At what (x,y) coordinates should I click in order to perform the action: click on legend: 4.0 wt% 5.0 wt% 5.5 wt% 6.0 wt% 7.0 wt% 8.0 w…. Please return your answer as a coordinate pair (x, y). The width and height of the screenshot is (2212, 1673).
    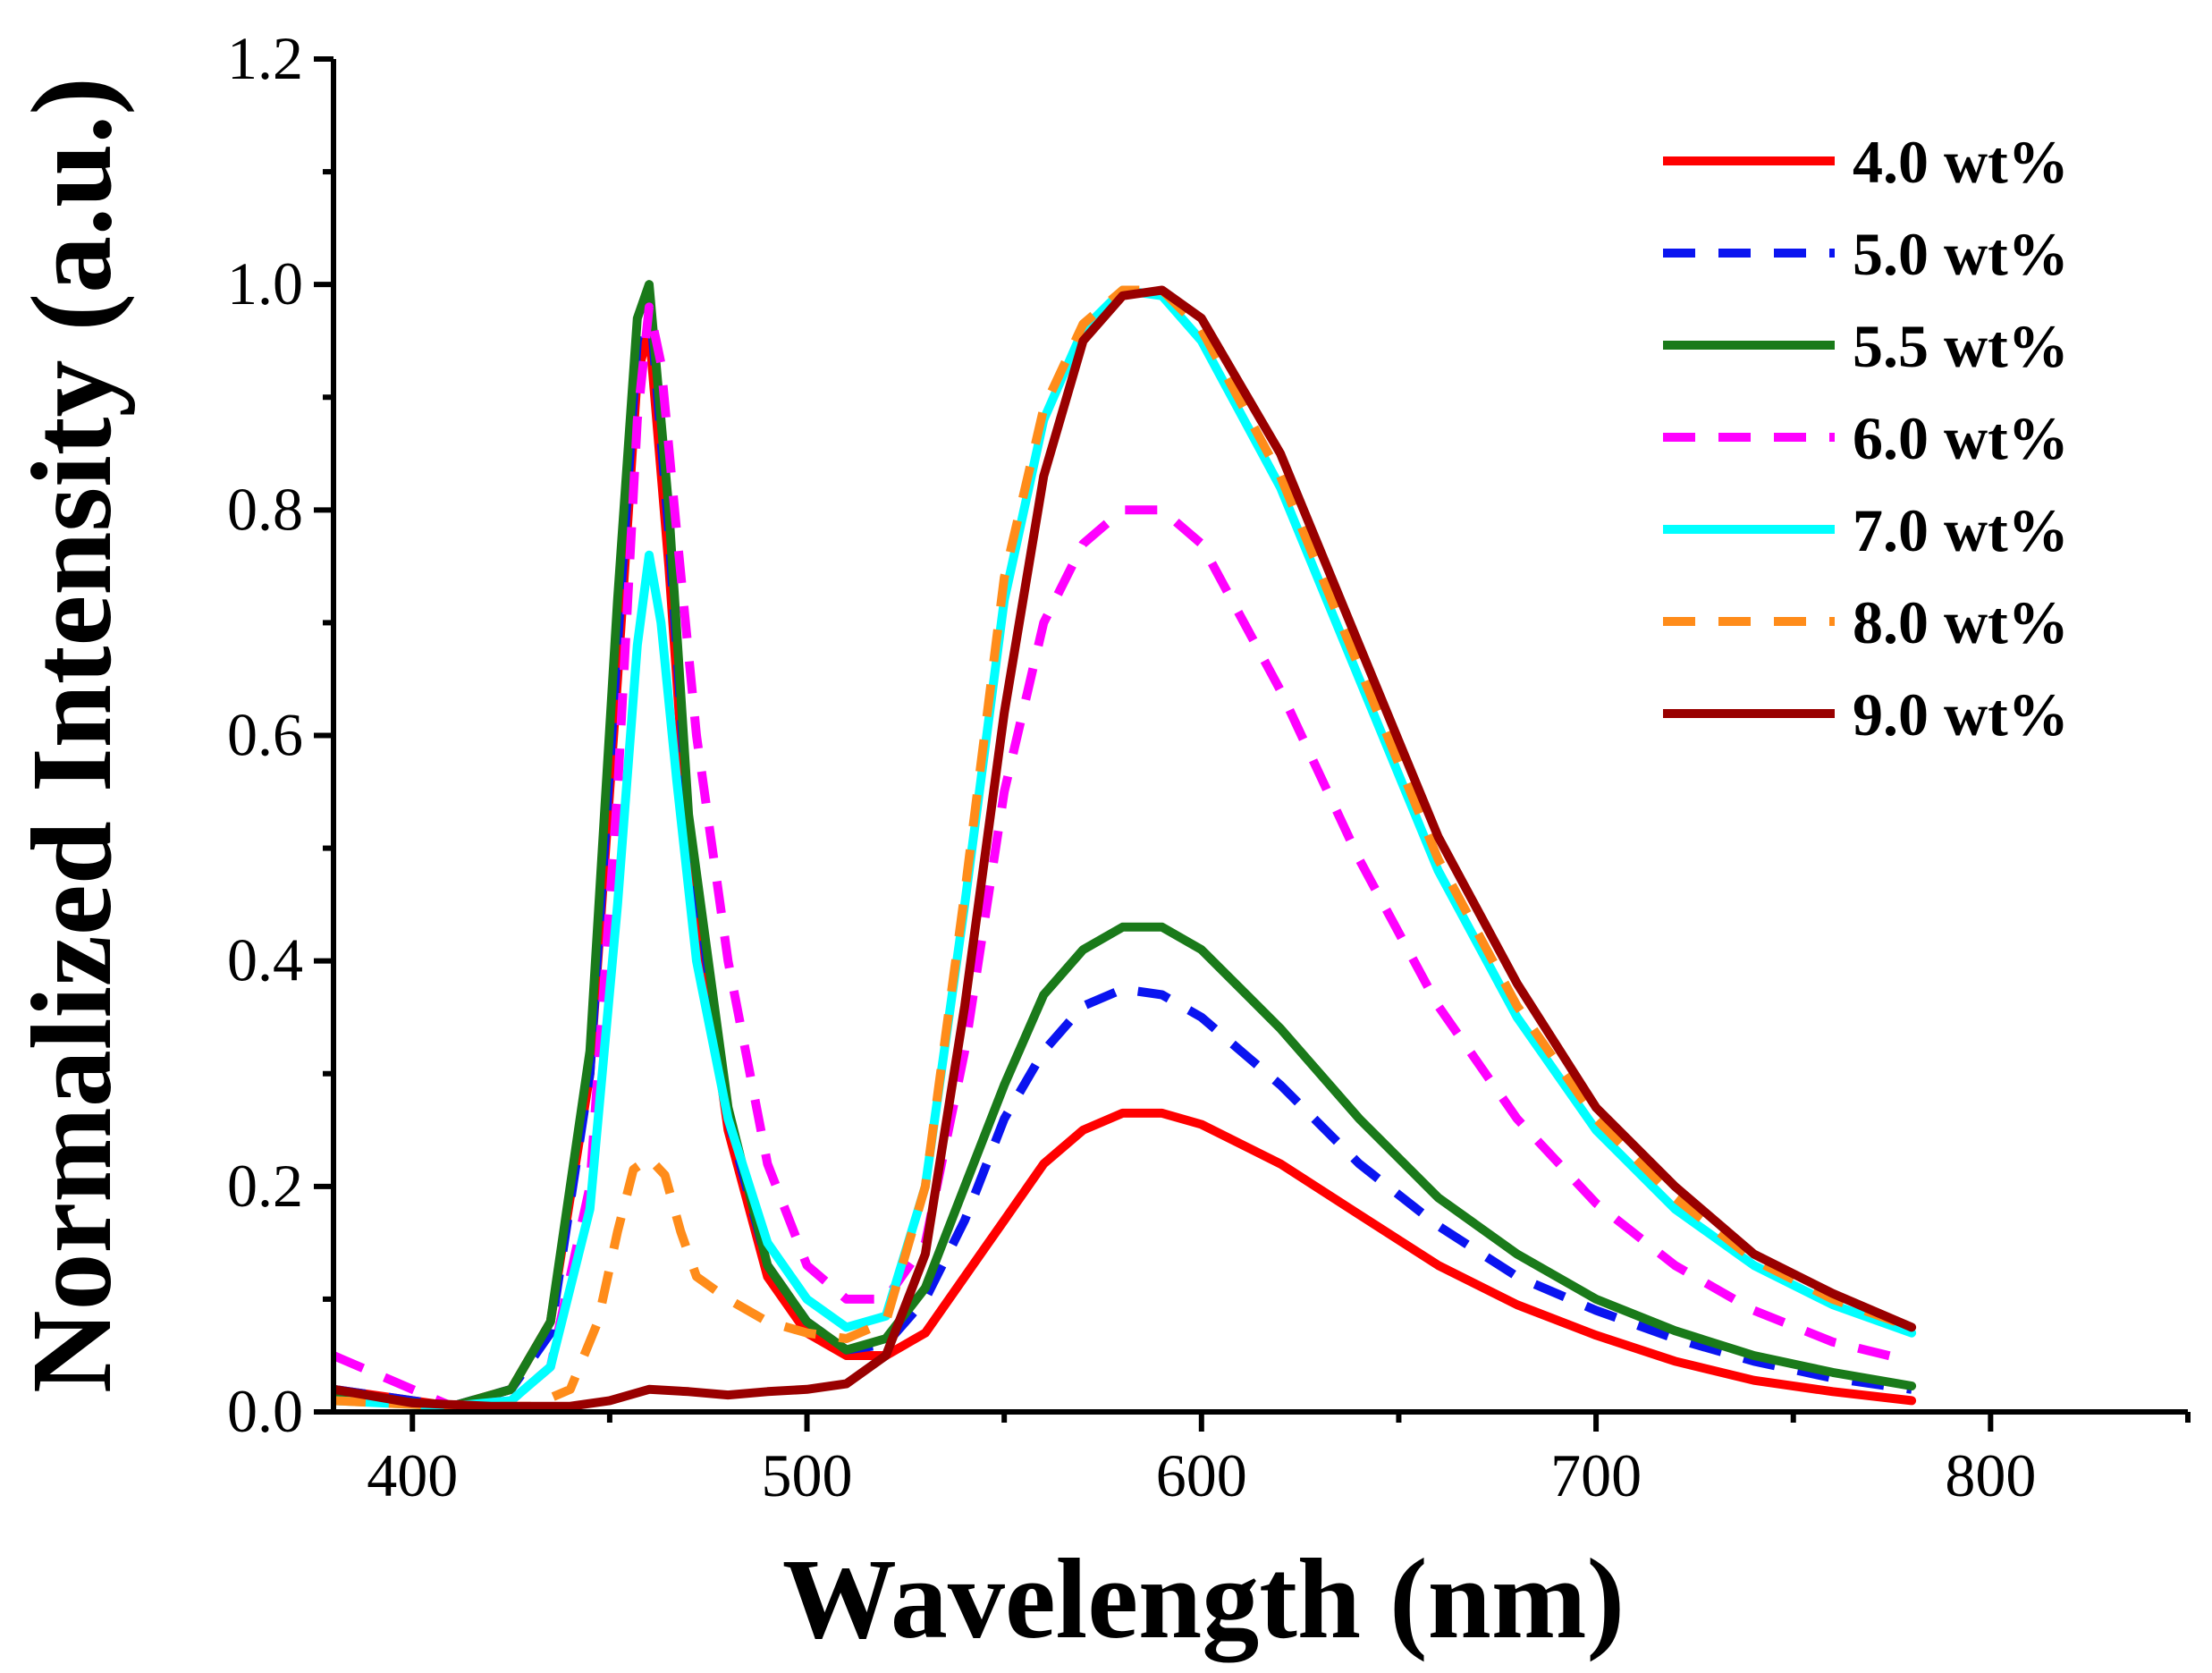
    Looking at the image, I should click on (1866, 438).